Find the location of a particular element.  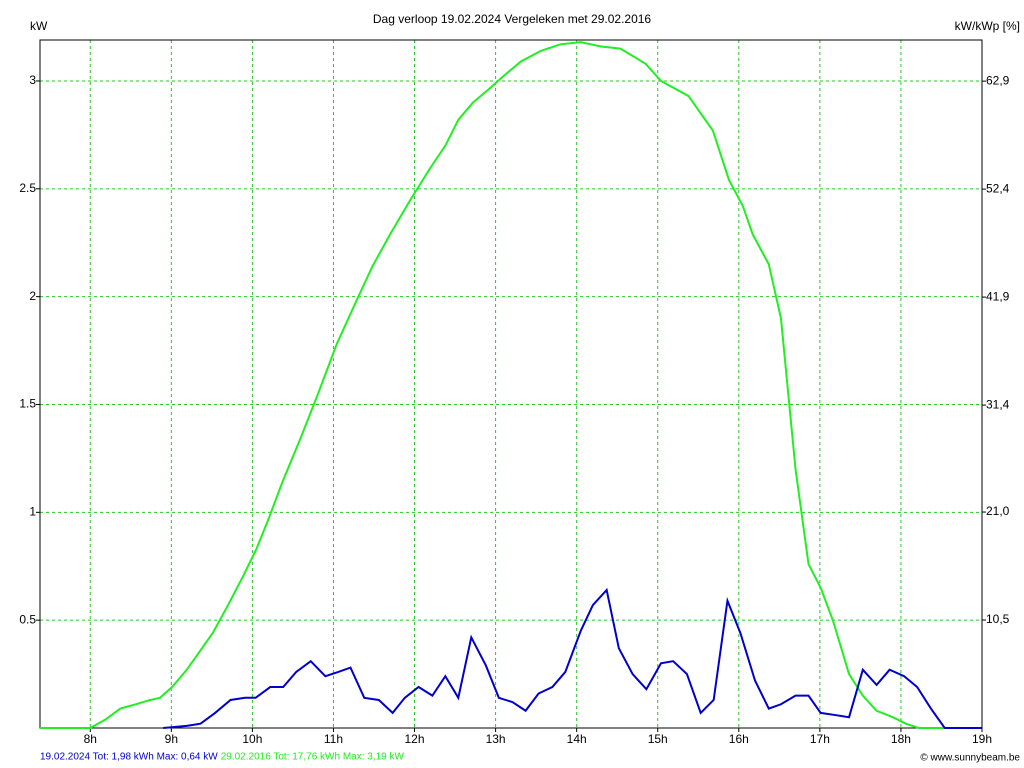

y-axis-label: kW is located at coordinates (39, 26).